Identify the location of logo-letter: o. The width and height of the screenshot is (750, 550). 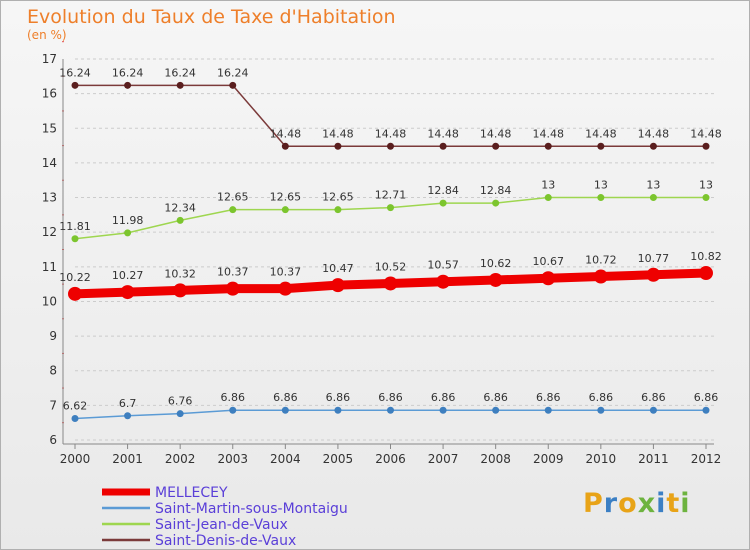
(628, 503).